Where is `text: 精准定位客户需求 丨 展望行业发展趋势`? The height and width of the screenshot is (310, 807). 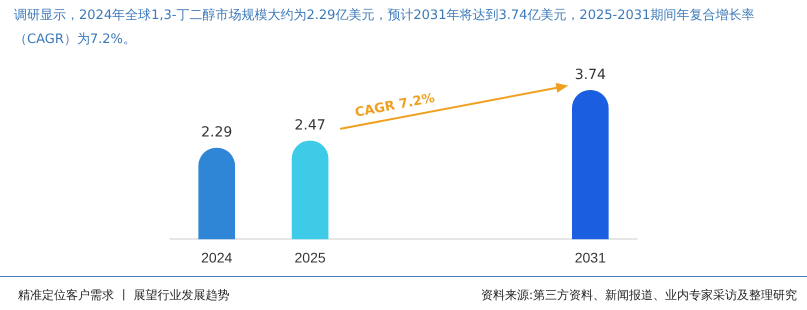
text: 精准定位客户需求 丨 展望行业发展趋势 is located at coordinates (124, 295).